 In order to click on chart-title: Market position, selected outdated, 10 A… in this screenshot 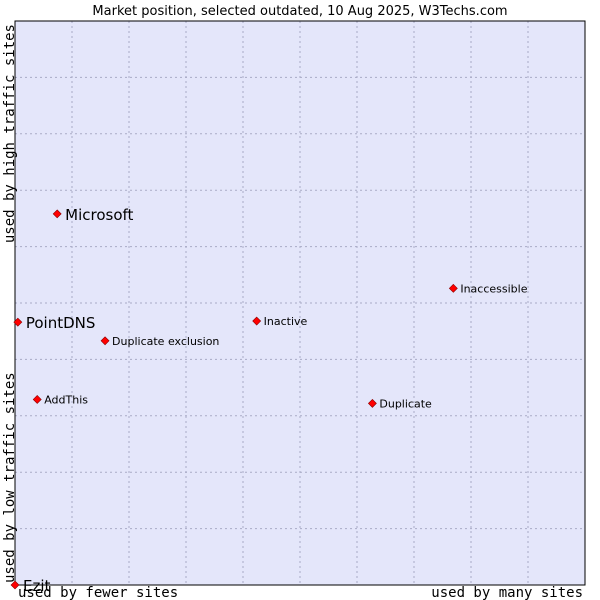, I will do `click(299, 11)`.